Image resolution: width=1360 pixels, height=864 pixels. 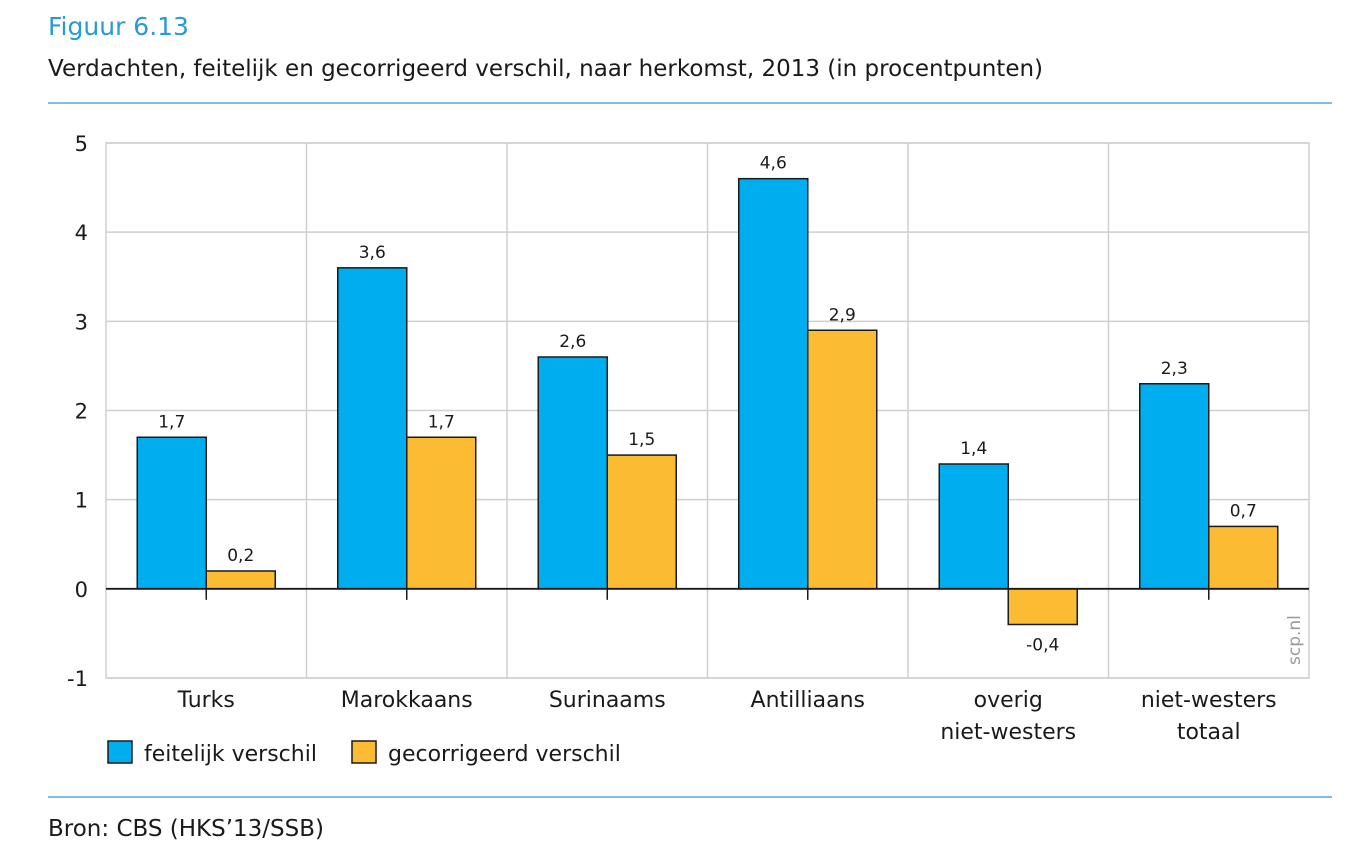 What do you see at coordinates (1243, 511) in the screenshot?
I see `bar-value-label: 0,7` at bounding box center [1243, 511].